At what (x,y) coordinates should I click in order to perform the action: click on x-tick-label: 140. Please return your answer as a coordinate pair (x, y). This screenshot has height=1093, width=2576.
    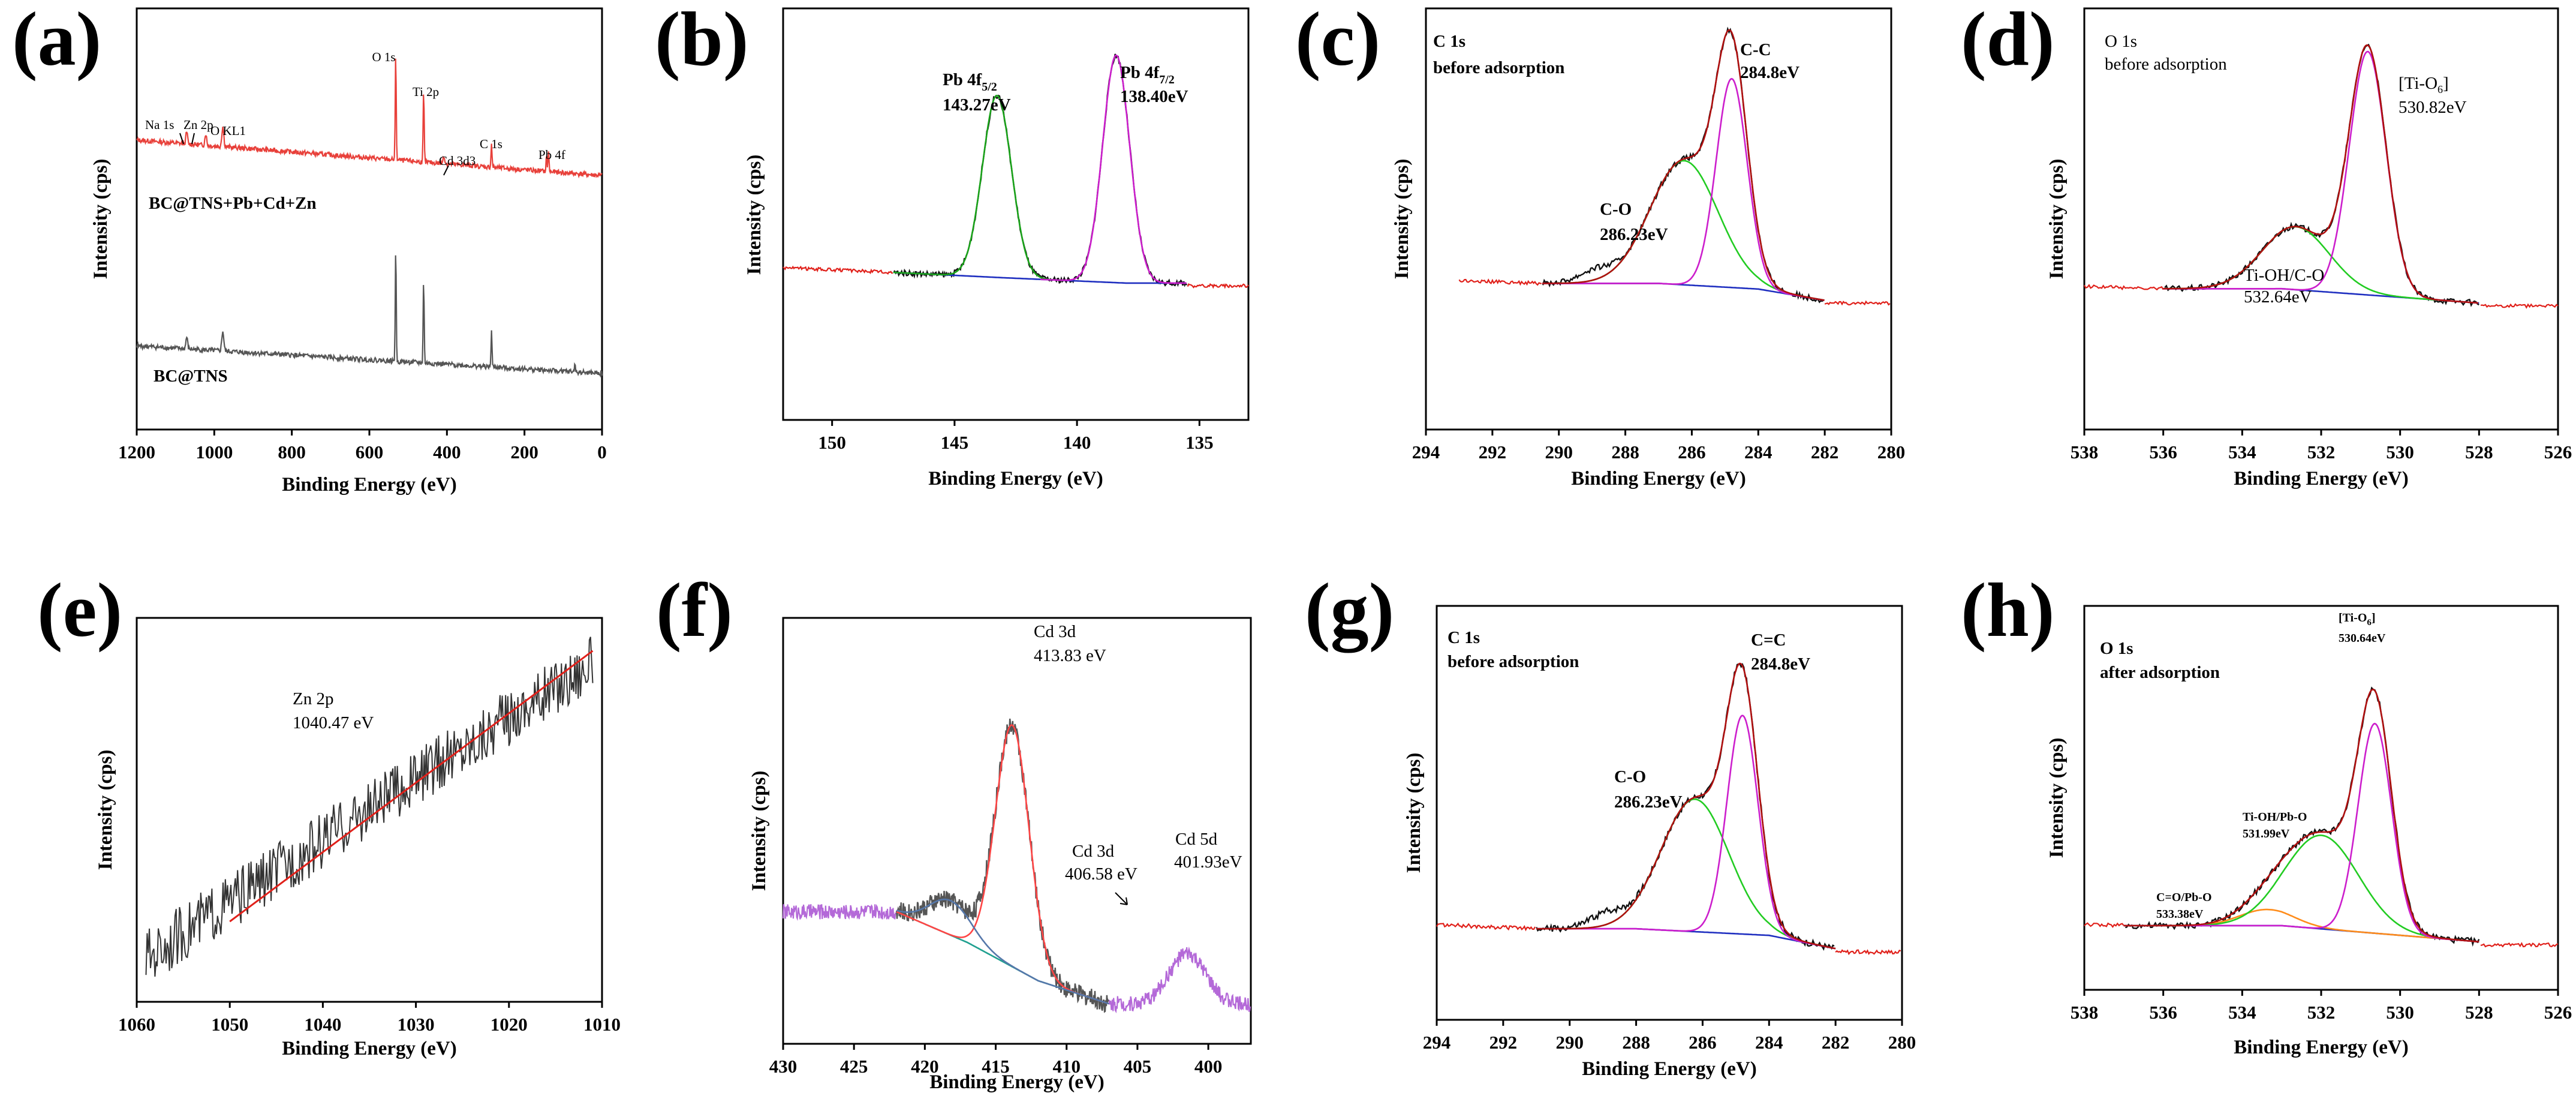
    Looking at the image, I should click on (1077, 443).